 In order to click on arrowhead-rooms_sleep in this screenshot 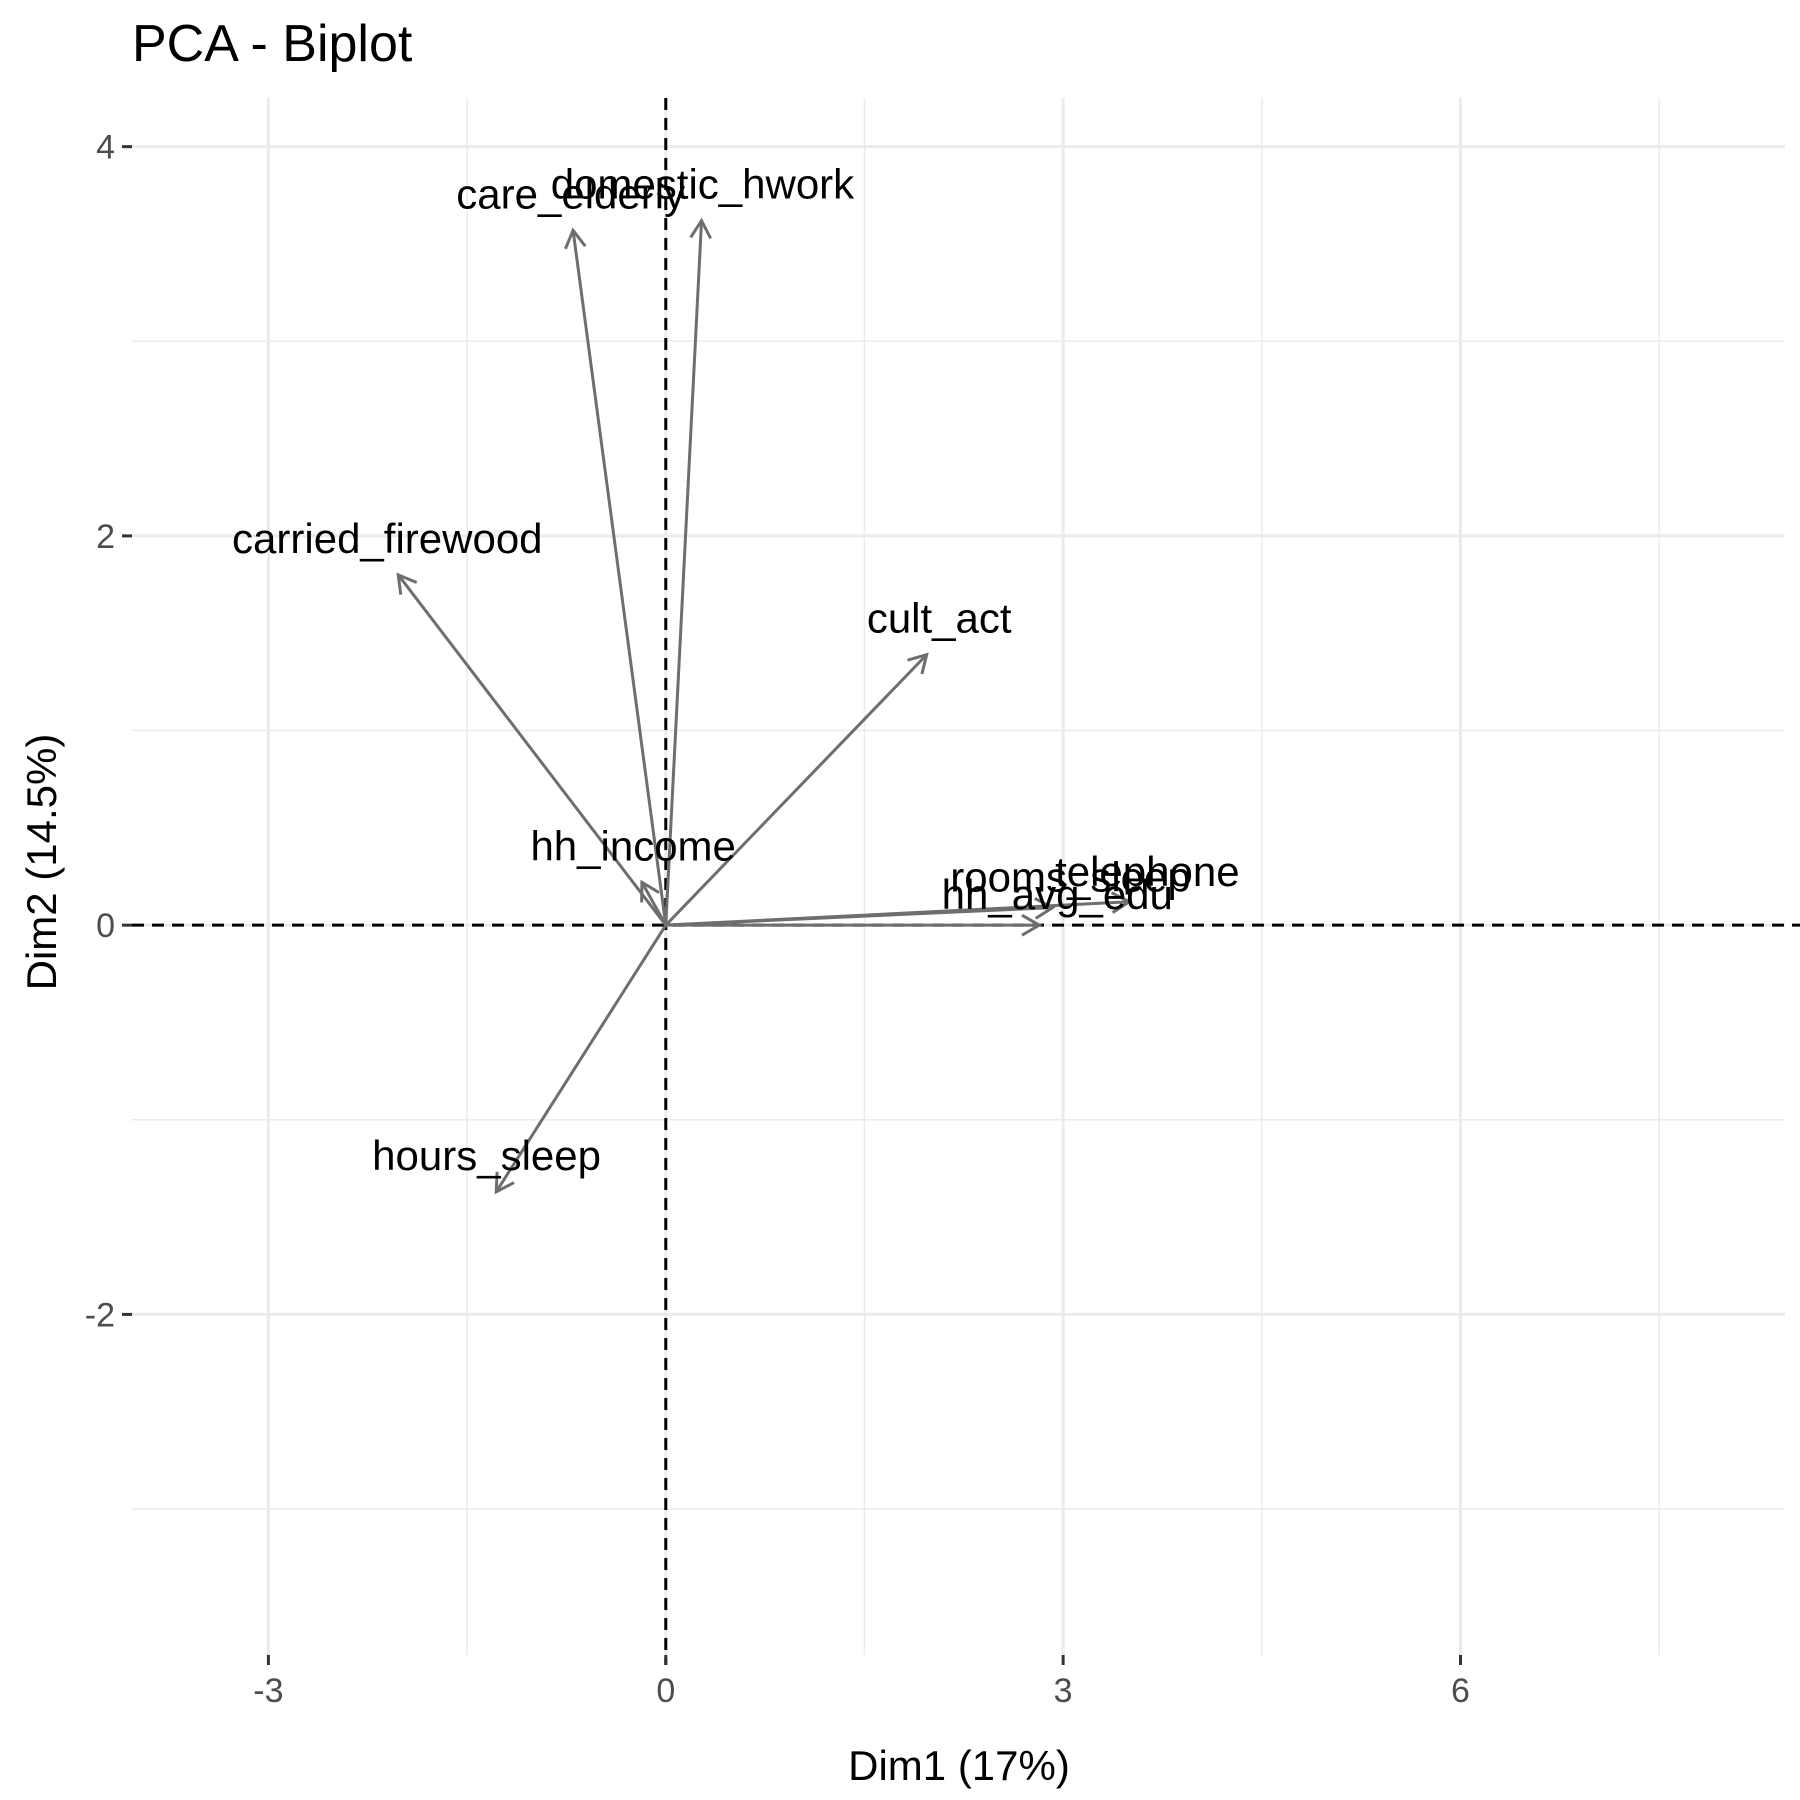, I will do `click(1045, 908)`.